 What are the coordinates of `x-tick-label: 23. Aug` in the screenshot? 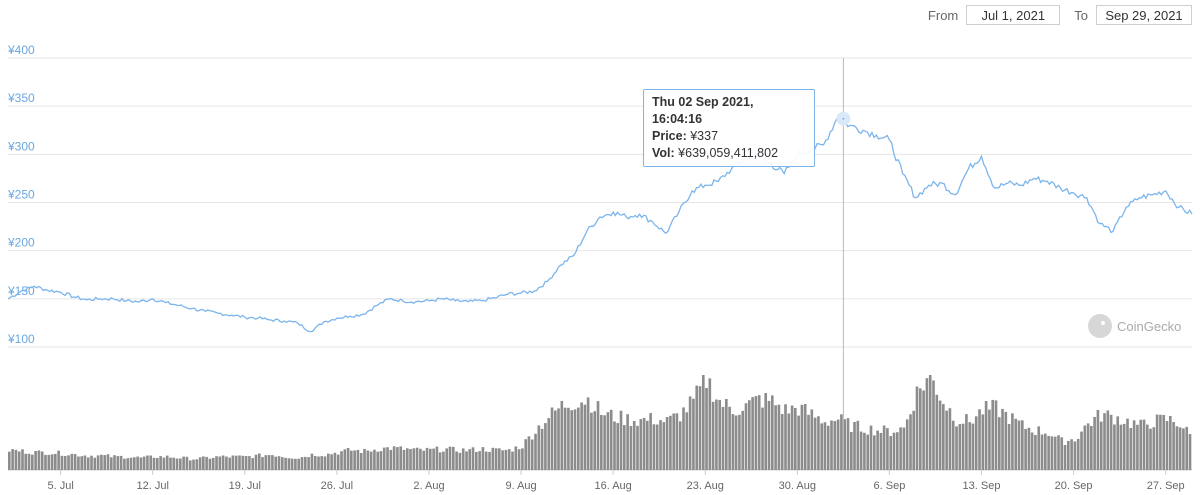 It's located at (705, 486).